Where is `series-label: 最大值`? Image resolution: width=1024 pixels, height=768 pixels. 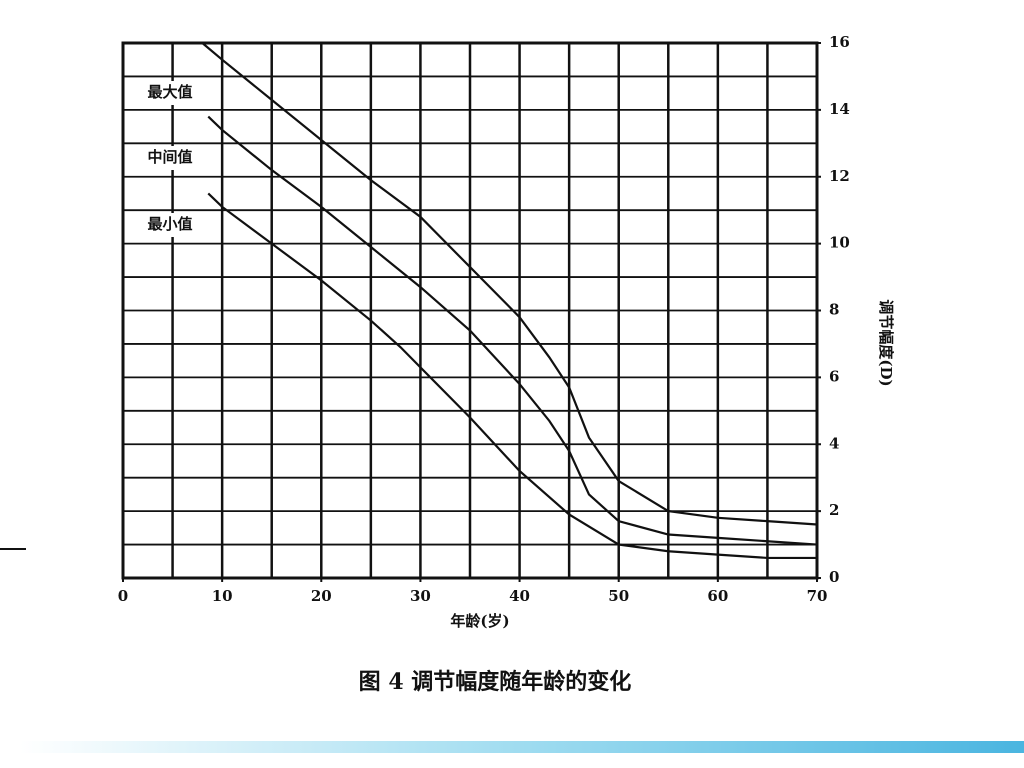 series-label: 最大值 is located at coordinates (169, 92).